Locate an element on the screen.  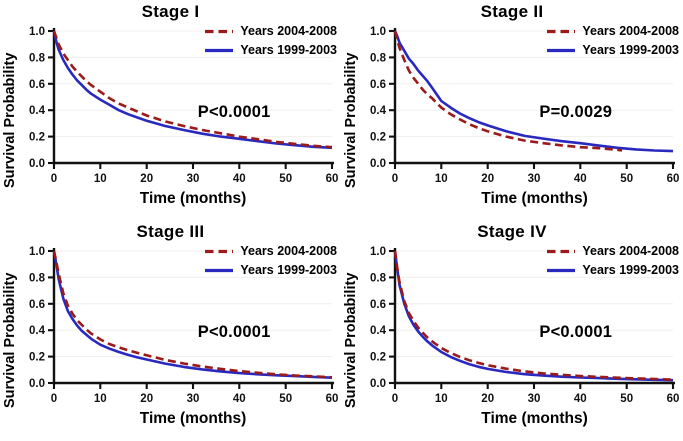
panel-title: Stage II is located at coordinates (512, 11).